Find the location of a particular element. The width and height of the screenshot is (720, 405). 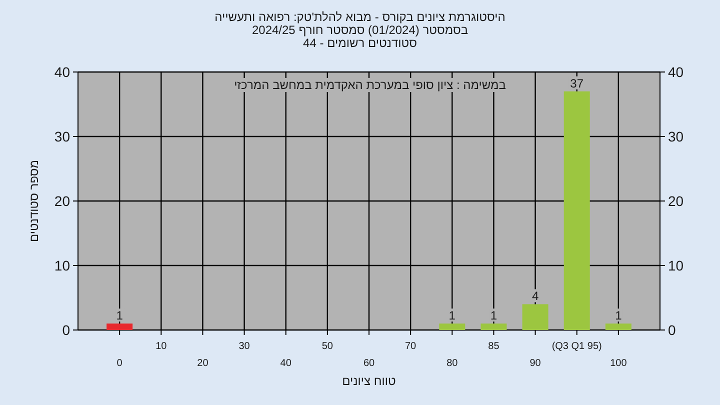

x-tick-label: 85 is located at coordinates (494, 346).